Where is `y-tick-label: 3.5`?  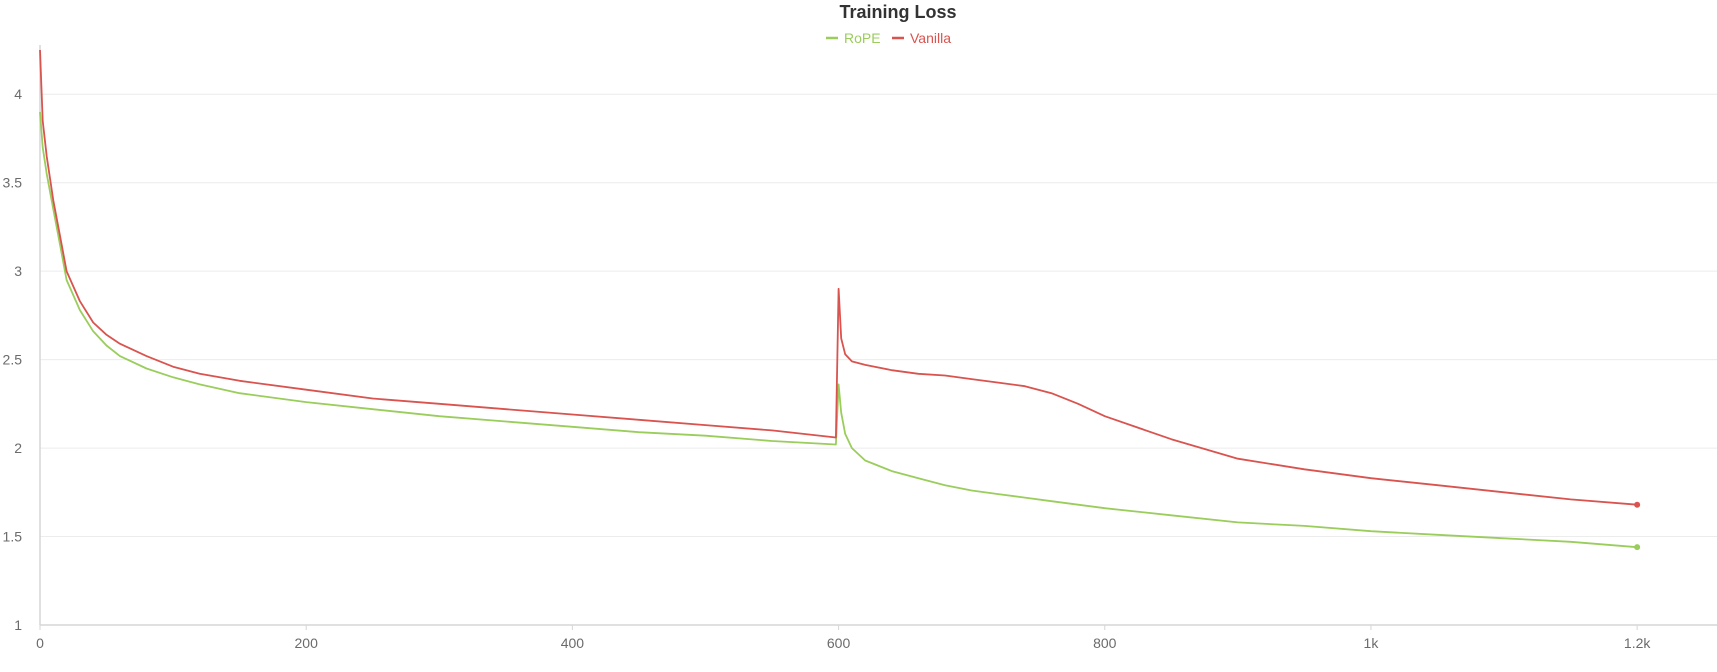
y-tick-label: 3.5 is located at coordinates (13, 183).